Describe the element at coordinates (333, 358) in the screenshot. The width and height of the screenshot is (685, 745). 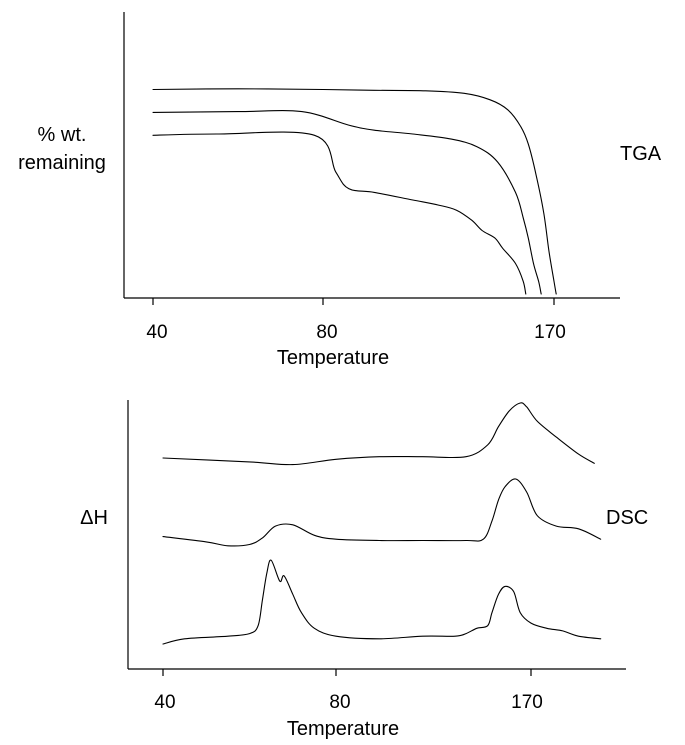
I see `tga-x-axis-label: Temperature` at that location.